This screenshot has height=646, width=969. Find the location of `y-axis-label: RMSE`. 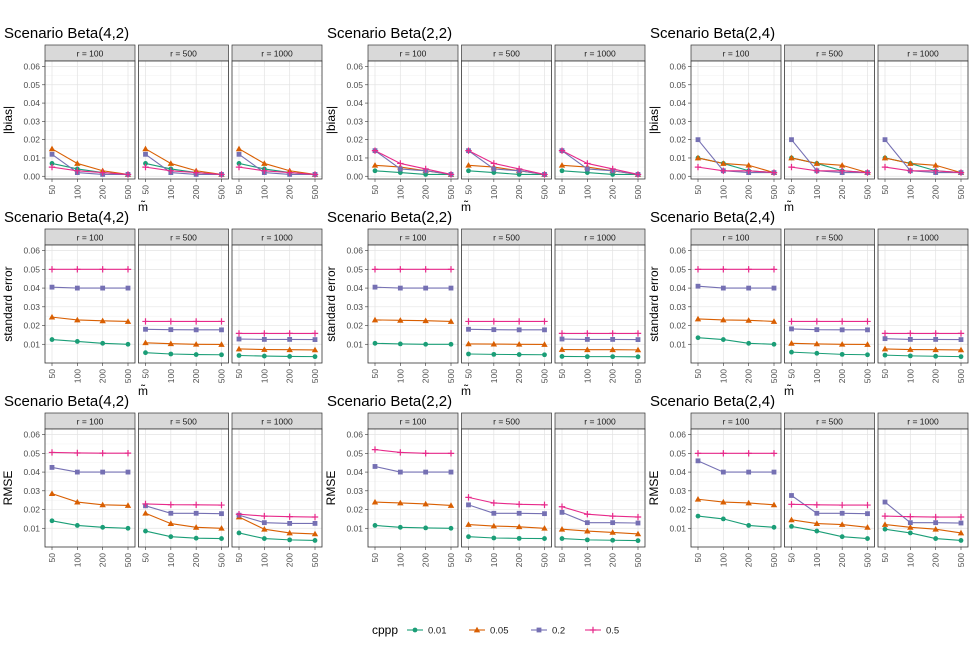

y-axis-label: RMSE is located at coordinates (331, 488).